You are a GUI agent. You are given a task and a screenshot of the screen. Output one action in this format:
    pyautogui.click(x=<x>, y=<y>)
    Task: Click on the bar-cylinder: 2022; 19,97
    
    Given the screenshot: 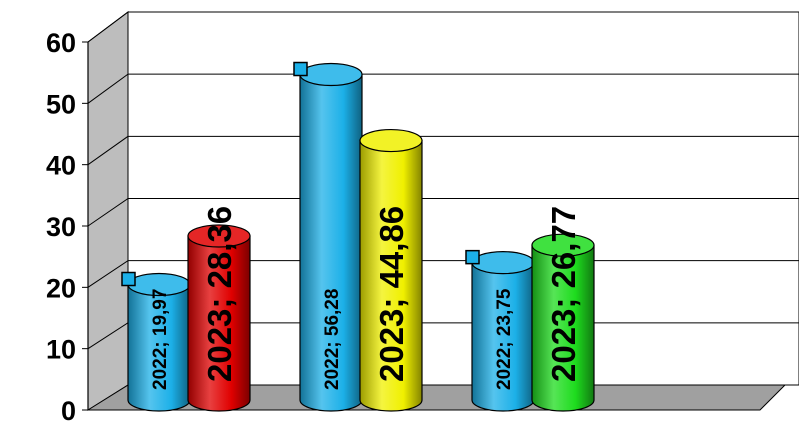 What is the action you would take?
    pyautogui.click(x=156, y=341)
    